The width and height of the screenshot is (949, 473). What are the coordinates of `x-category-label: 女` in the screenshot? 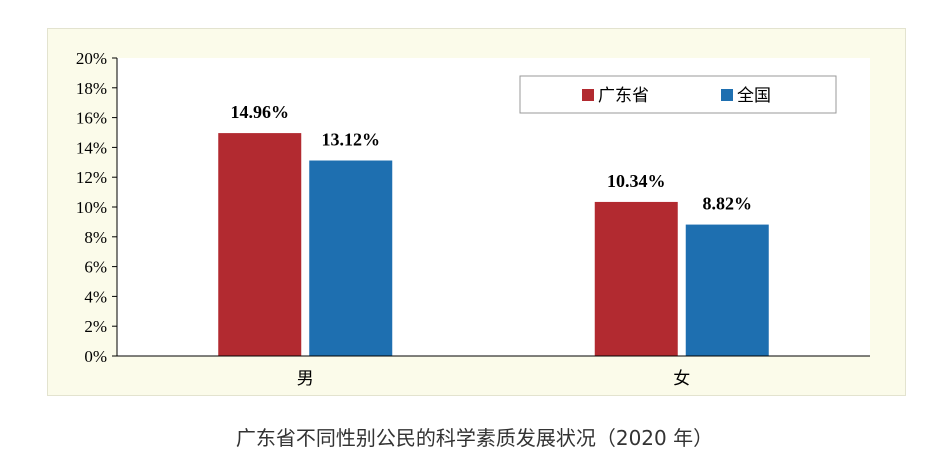 It's located at (681, 379).